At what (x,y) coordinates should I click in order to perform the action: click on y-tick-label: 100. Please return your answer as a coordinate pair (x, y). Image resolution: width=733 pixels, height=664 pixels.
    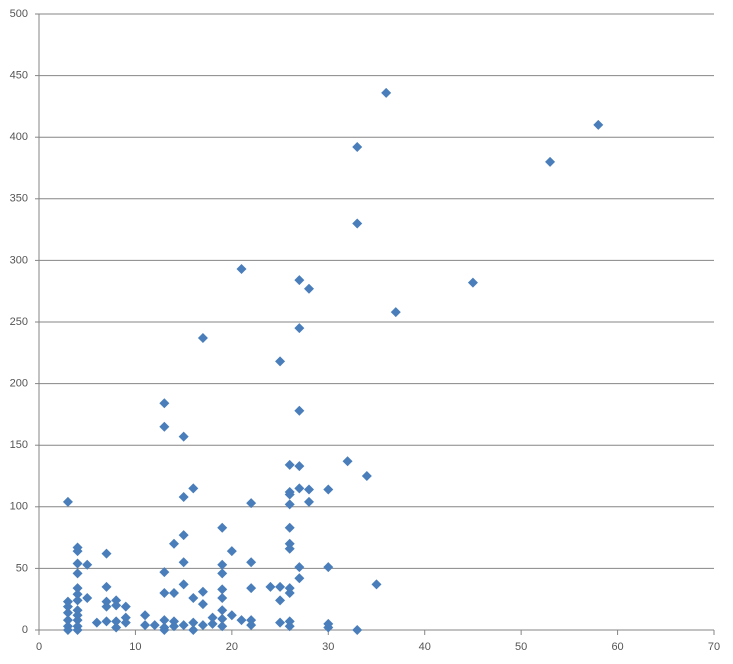
    Looking at the image, I should click on (19, 507).